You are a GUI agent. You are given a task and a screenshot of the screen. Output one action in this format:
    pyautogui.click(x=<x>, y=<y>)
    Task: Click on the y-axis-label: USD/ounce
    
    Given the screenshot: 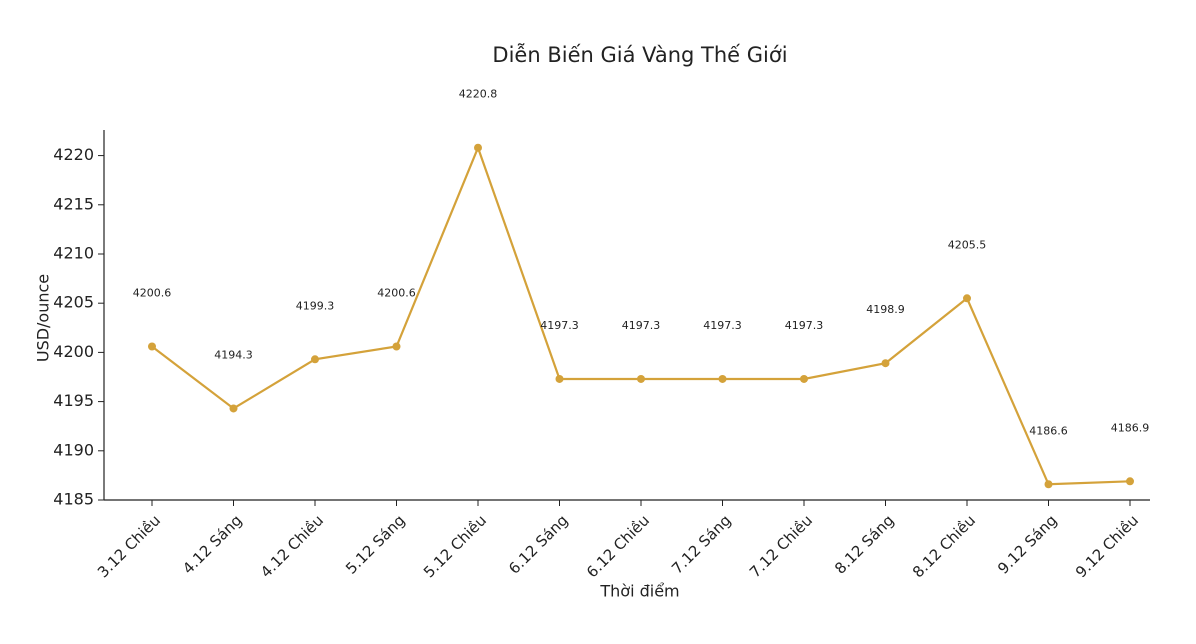 What is the action you would take?
    pyautogui.click(x=43, y=318)
    